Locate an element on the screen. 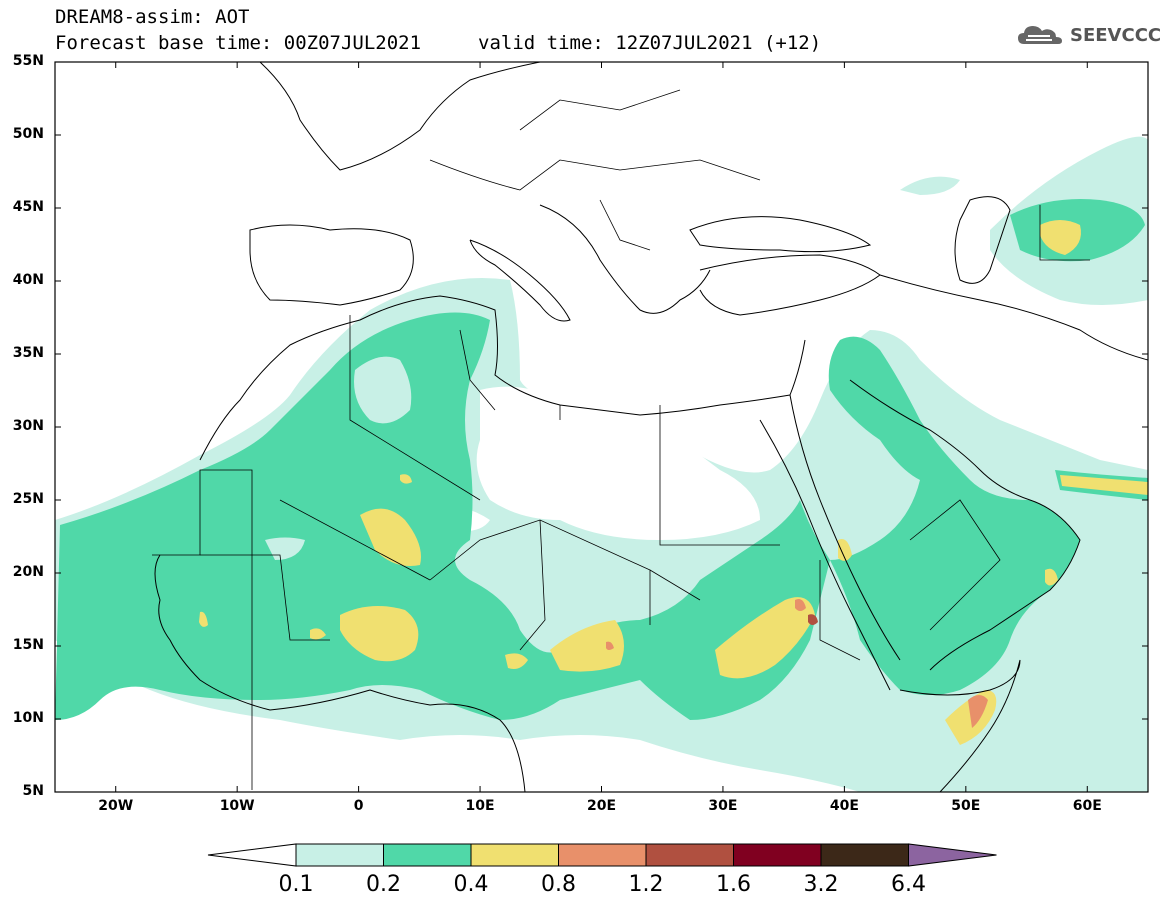 The height and width of the screenshot is (905, 1165). lon-label: 50E is located at coordinates (966, 806).